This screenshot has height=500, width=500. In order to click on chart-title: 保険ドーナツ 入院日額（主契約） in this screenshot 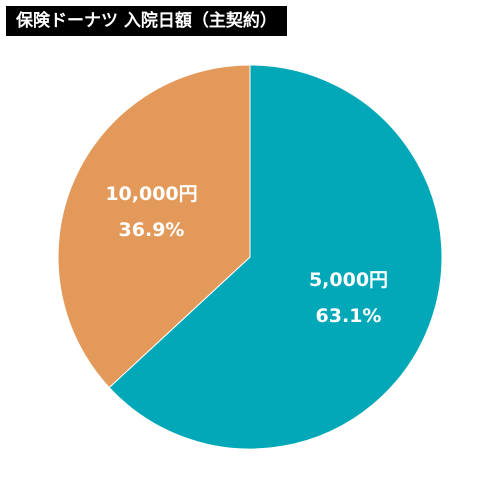, I will do `click(146, 21)`.